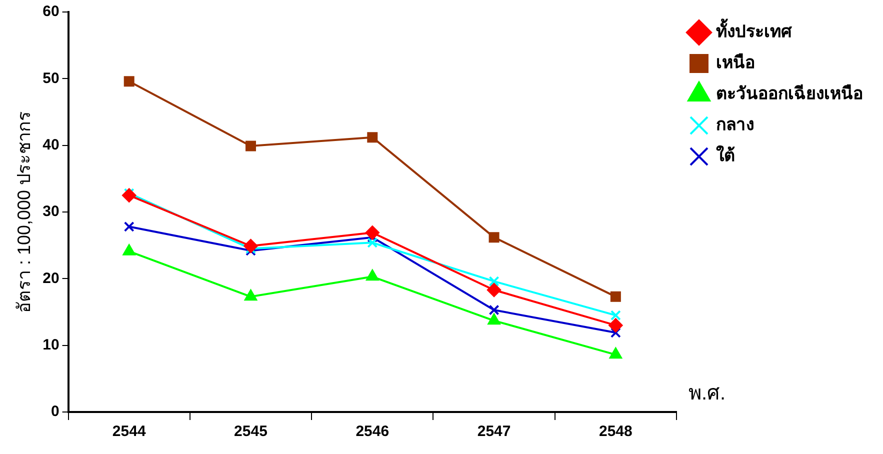 This screenshot has height=454, width=883. Describe the element at coordinates (735, 124) in the screenshot. I see `legend-label: กลาง` at that location.